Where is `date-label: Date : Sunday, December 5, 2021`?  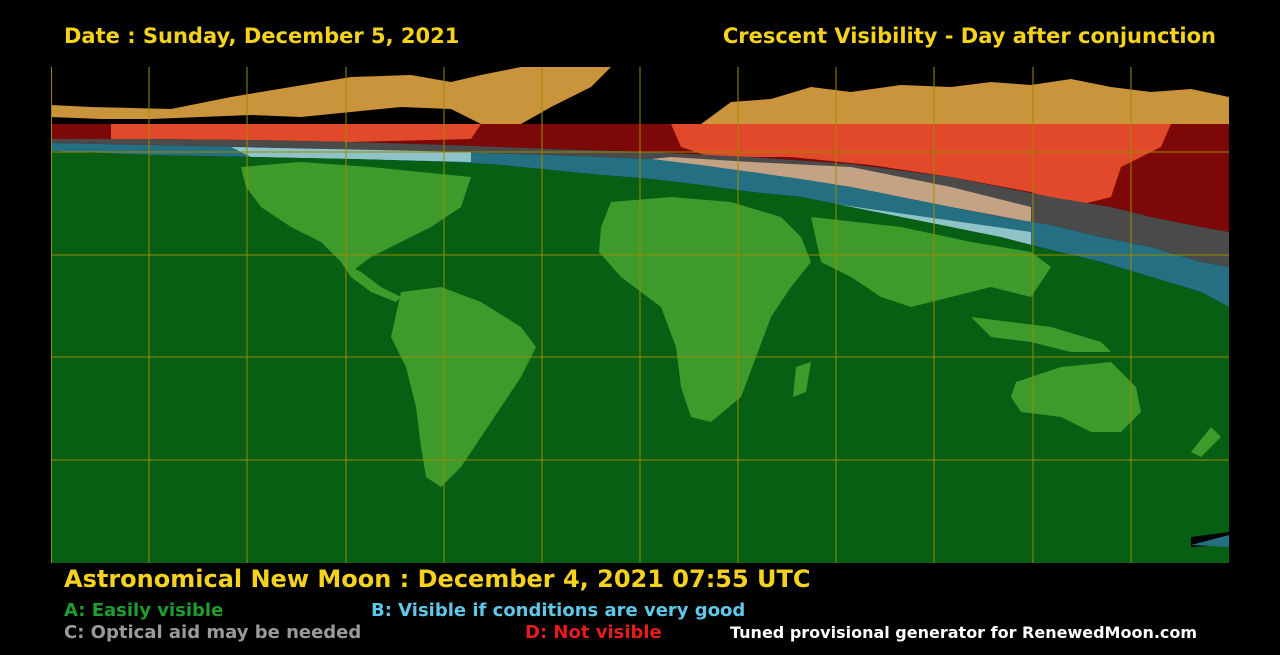
date-label: Date : Sunday, December 5, 2021 is located at coordinates (262, 36).